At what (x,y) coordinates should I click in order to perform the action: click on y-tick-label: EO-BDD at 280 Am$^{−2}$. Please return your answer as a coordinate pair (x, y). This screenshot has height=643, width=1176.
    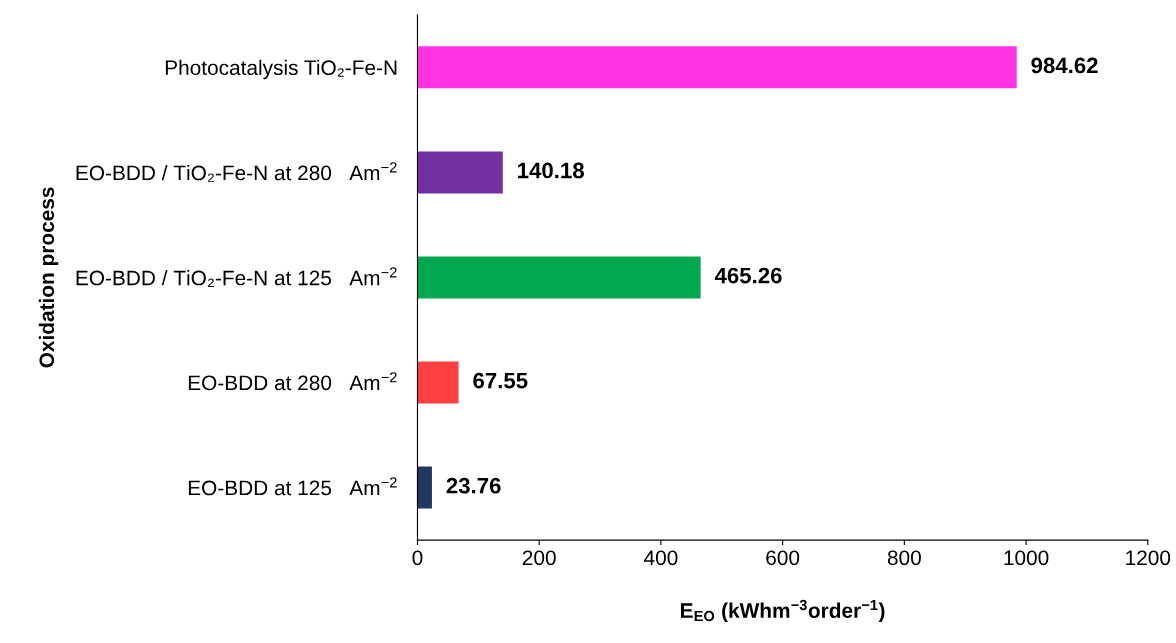
    Looking at the image, I should click on (292, 381).